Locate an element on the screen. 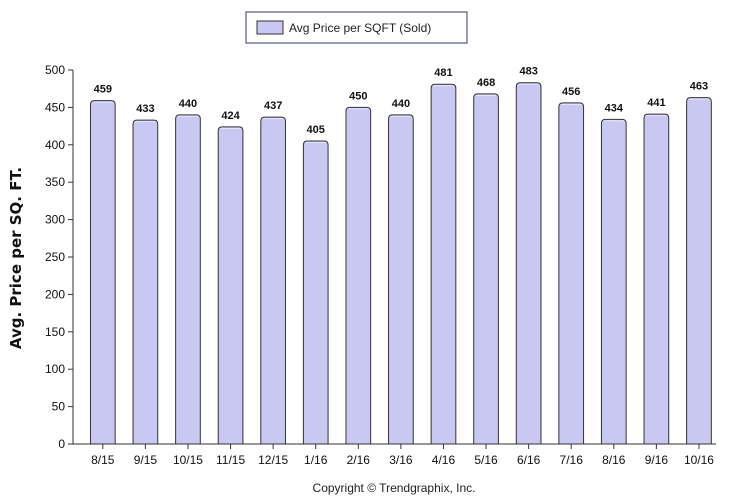  x-tick-label: 9/16 is located at coordinates (657, 460).